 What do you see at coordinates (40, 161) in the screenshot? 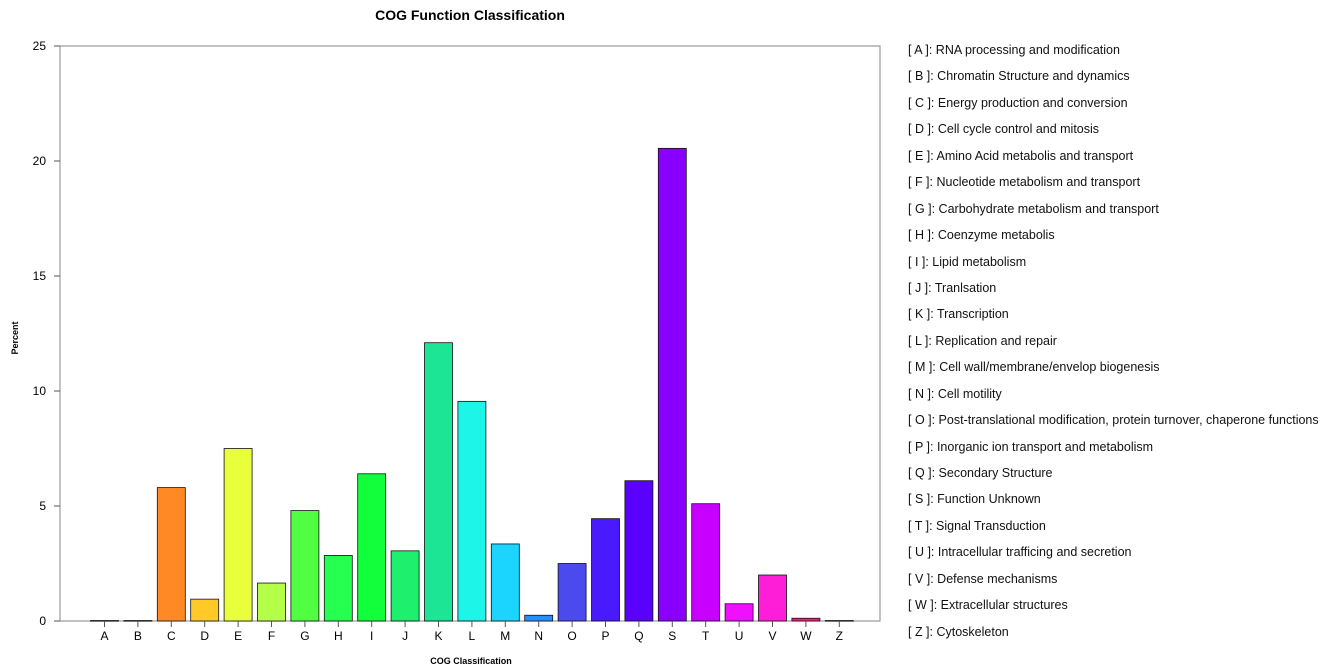
I see `y-tick-label: 20` at bounding box center [40, 161].